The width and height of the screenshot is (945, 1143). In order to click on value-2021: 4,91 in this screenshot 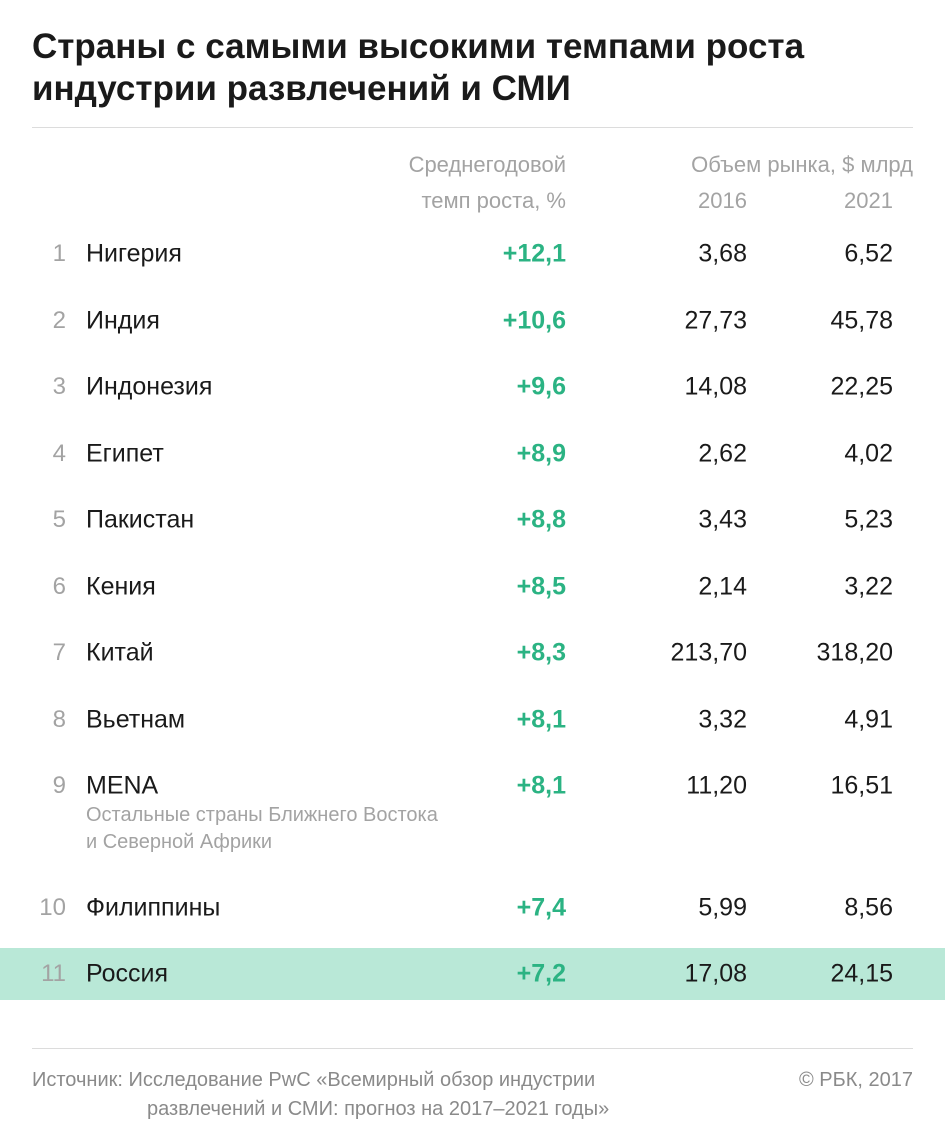, I will do `click(868, 719)`.